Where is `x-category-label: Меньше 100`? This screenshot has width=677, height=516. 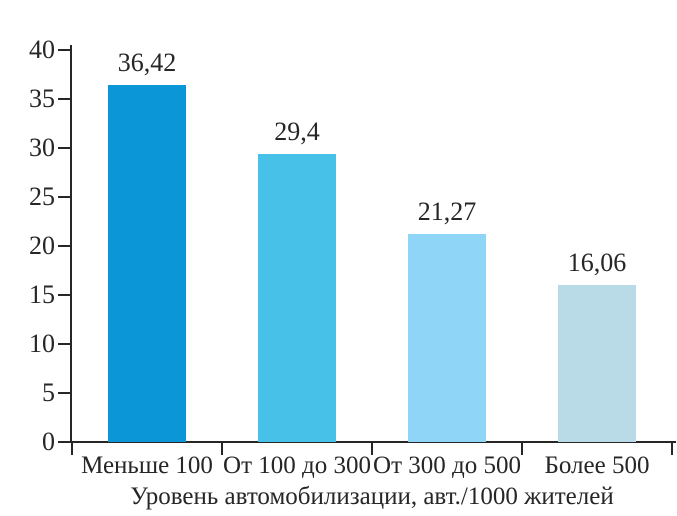
x-category-label: Меньше 100 is located at coordinates (147, 465).